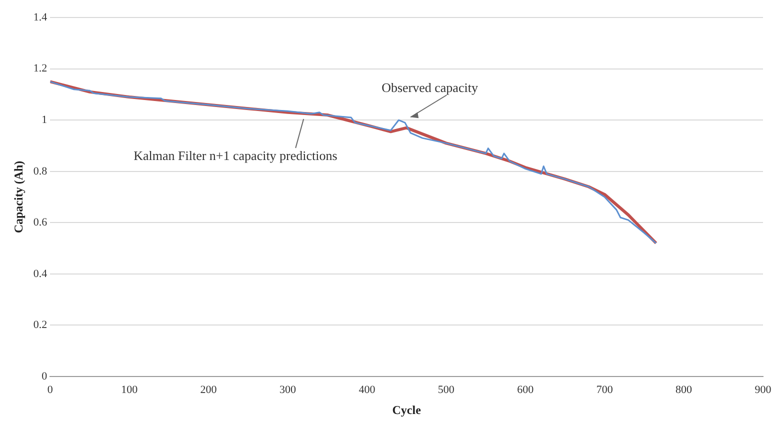  What do you see at coordinates (40, 17) in the screenshot?
I see `y-tick-label: 1.4` at bounding box center [40, 17].